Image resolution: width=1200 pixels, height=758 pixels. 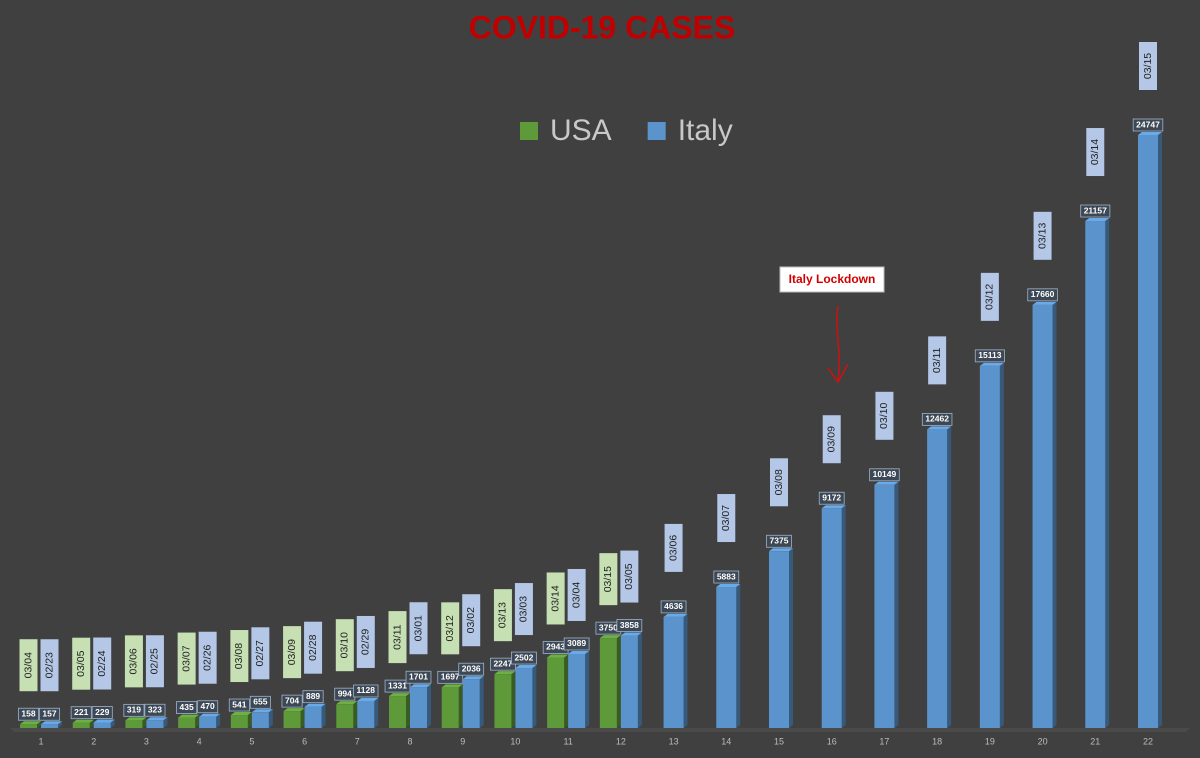 What do you see at coordinates (885, 474) in the screenshot?
I see `data-label-text: 10149` at bounding box center [885, 474].